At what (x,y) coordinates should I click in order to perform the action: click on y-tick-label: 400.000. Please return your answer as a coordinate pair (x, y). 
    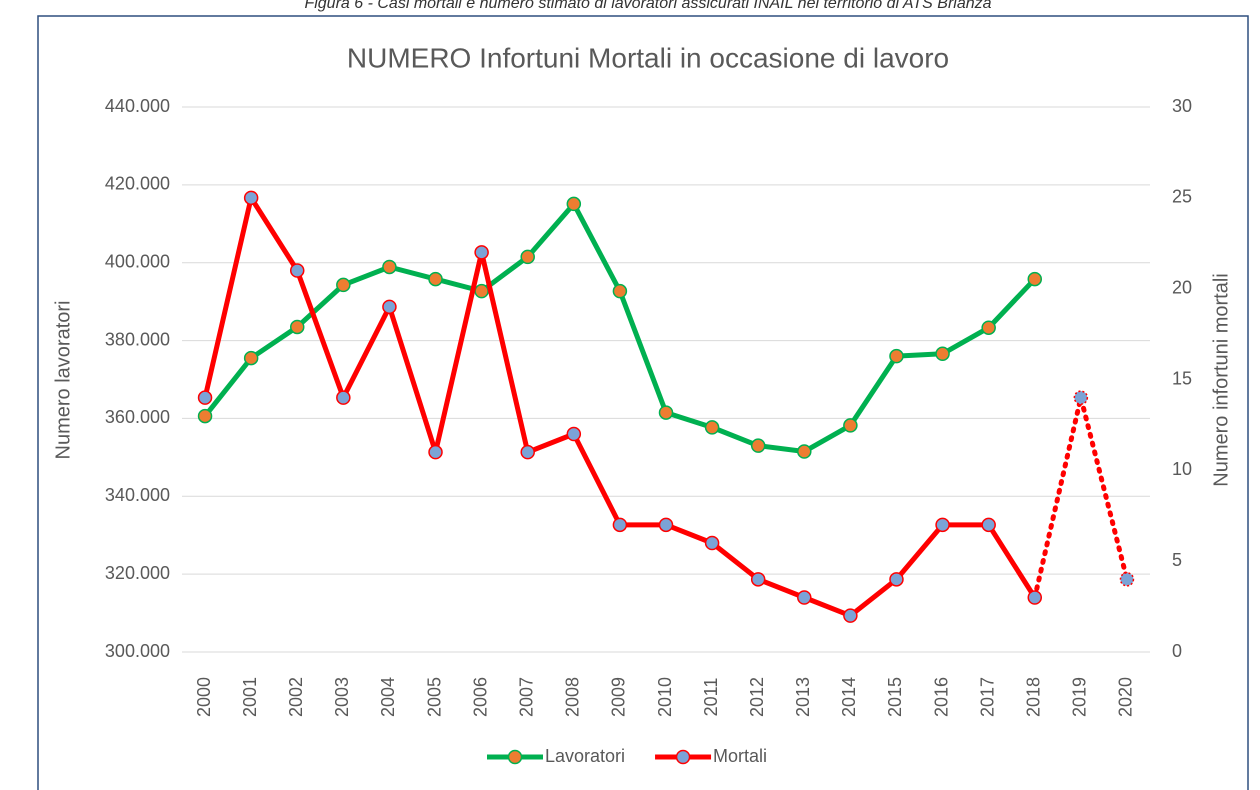
    Looking at the image, I should click on (137, 261).